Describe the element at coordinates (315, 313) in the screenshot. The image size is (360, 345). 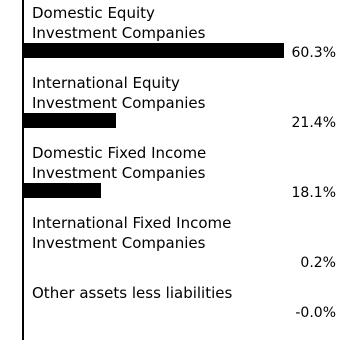
I see `value-label: -0.0%` at that location.